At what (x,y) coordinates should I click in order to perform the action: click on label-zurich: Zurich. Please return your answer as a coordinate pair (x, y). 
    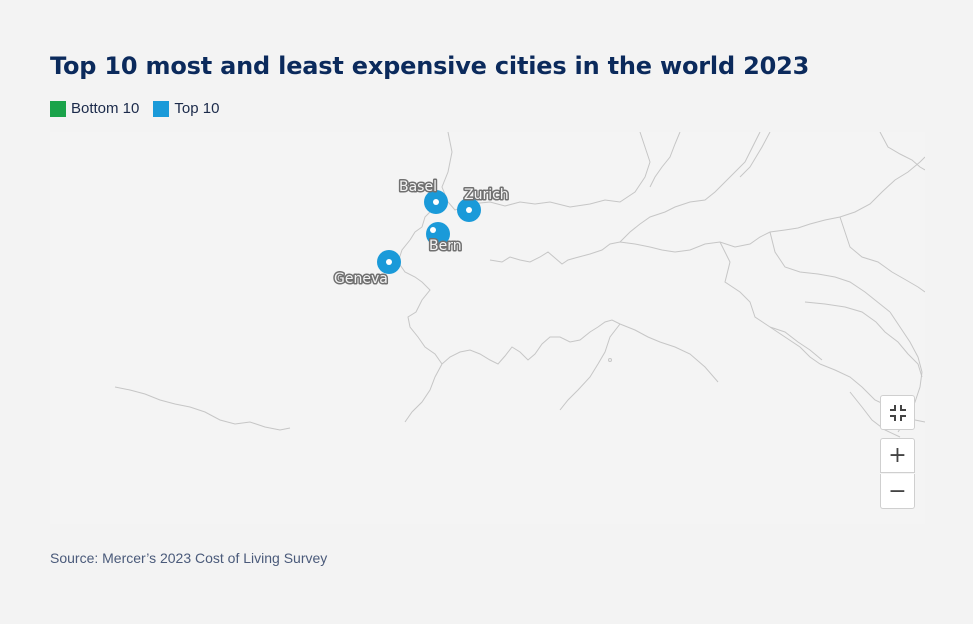
    Looking at the image, I should click on (486, 195).